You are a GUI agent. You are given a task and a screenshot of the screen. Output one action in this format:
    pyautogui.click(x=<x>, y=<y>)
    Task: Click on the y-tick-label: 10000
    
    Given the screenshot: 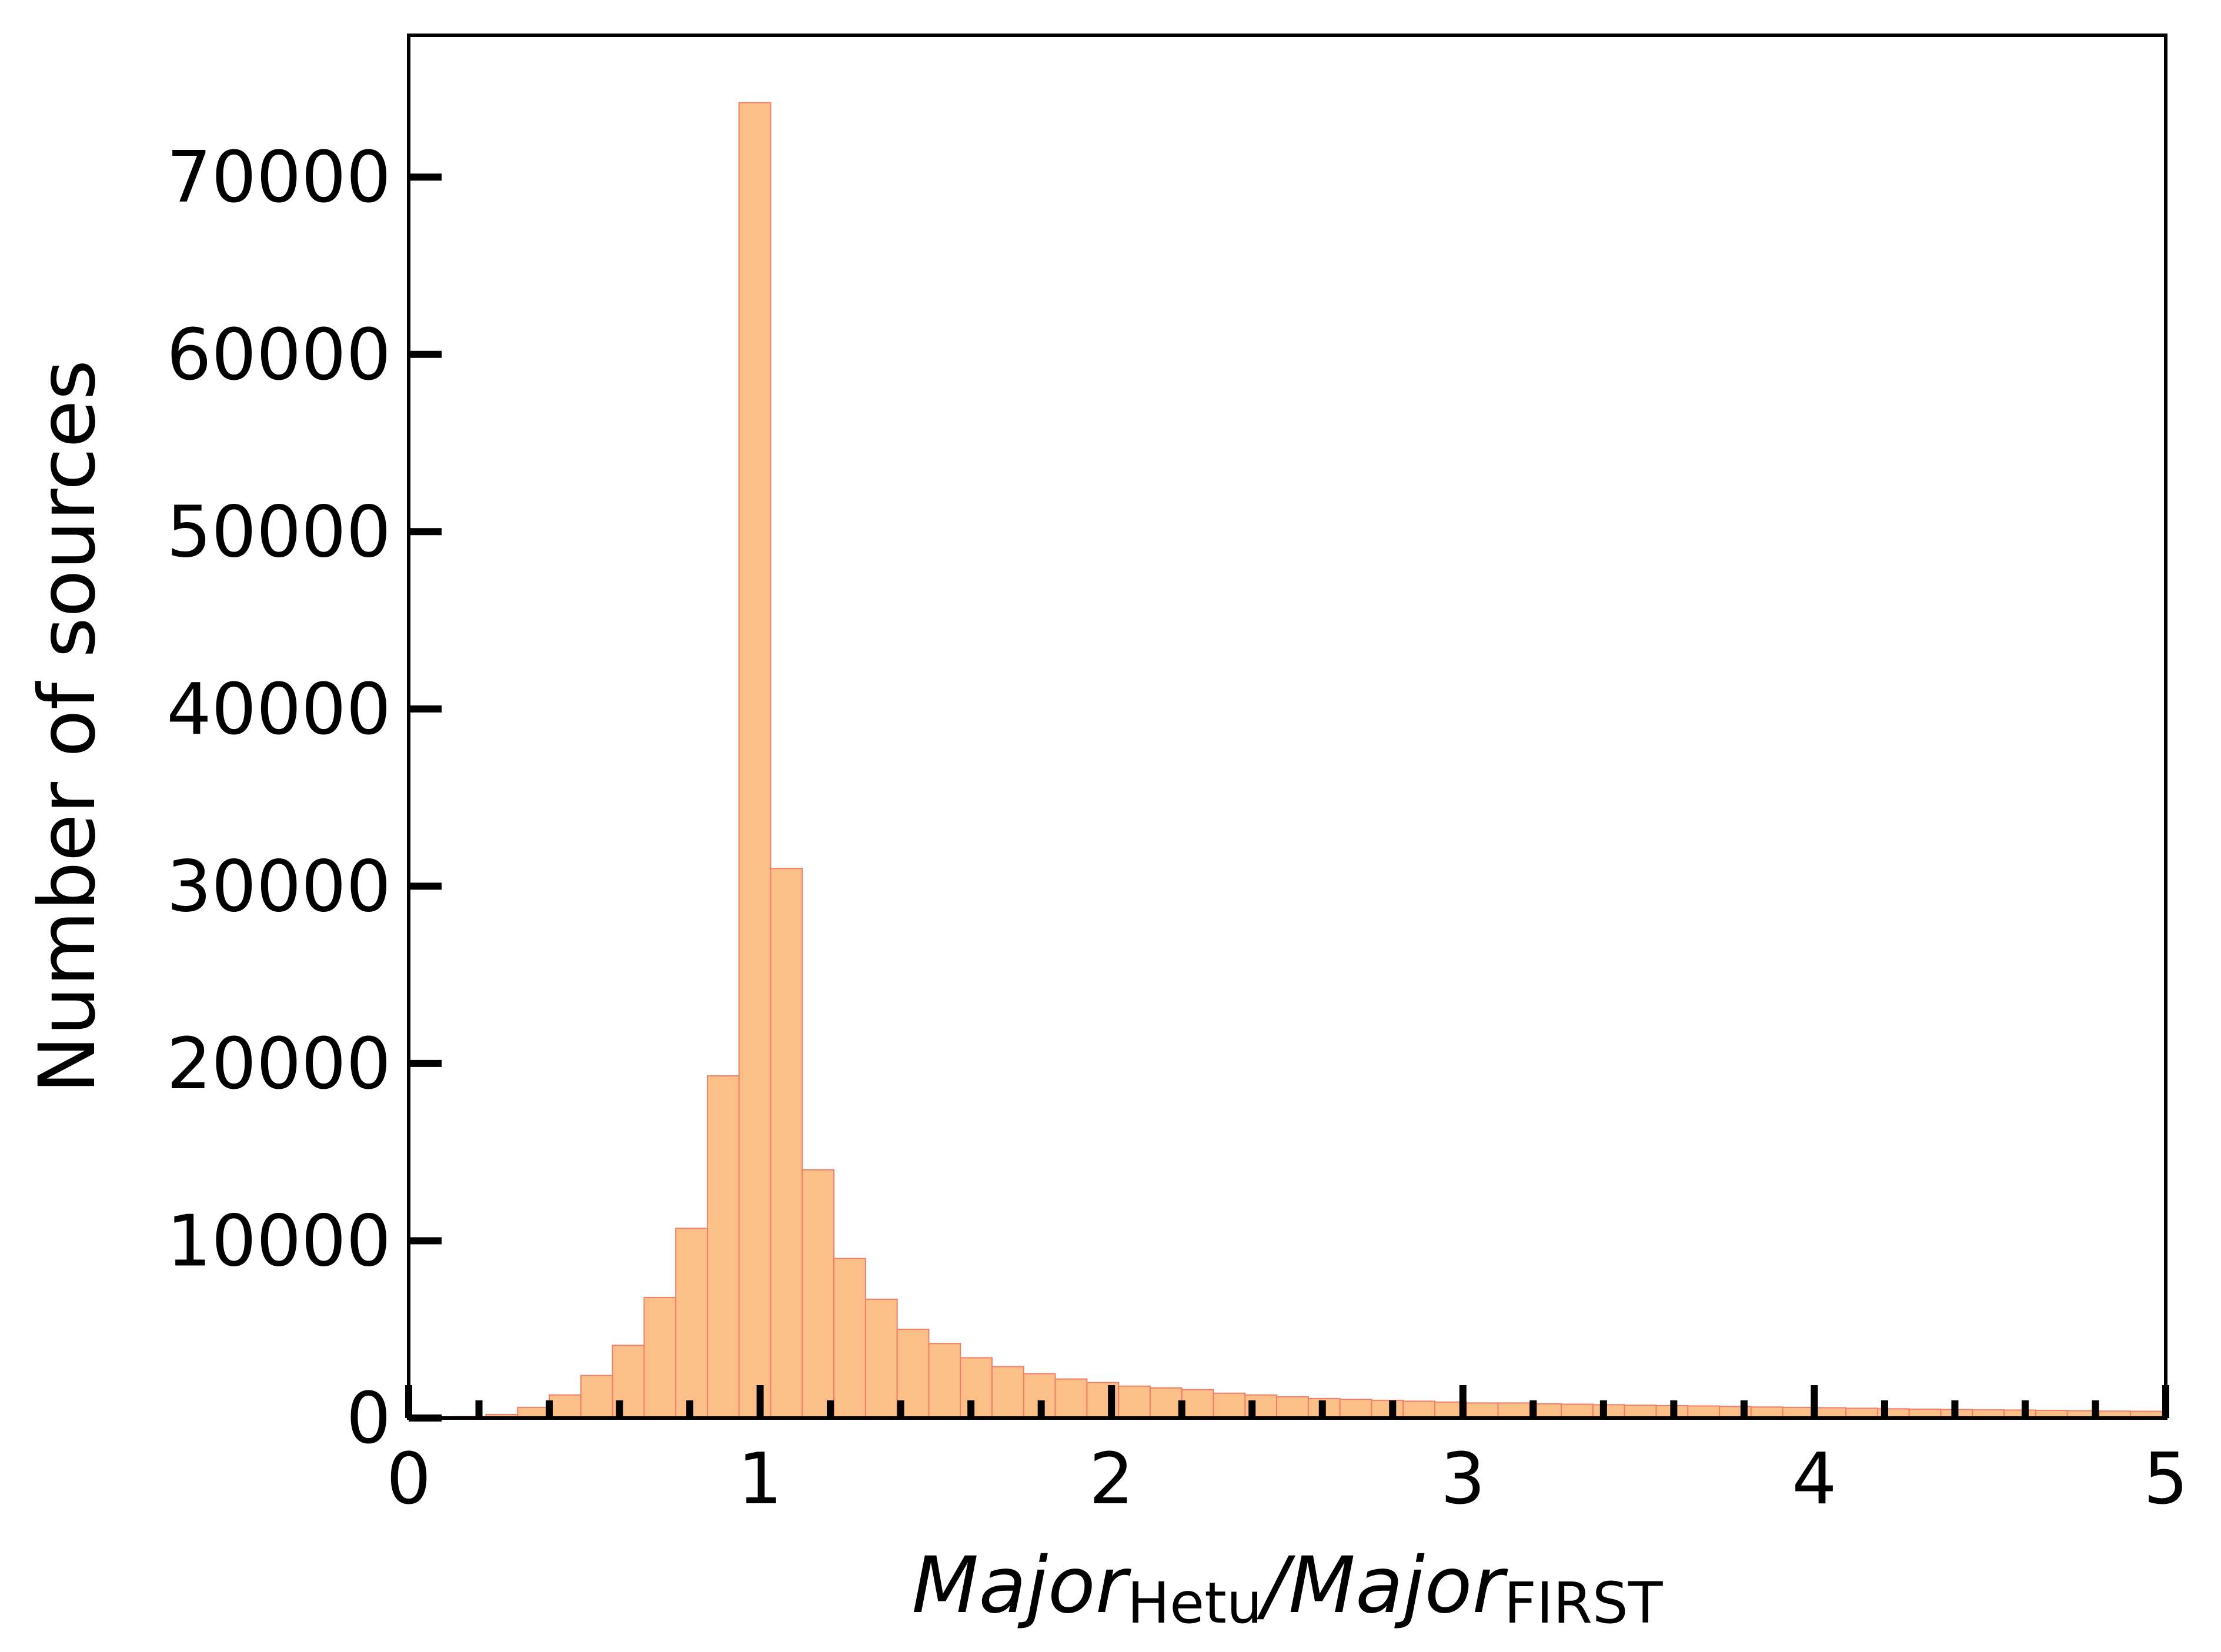 What is the action you would take?
    pyautogui.click(x=278, y=1241)
    